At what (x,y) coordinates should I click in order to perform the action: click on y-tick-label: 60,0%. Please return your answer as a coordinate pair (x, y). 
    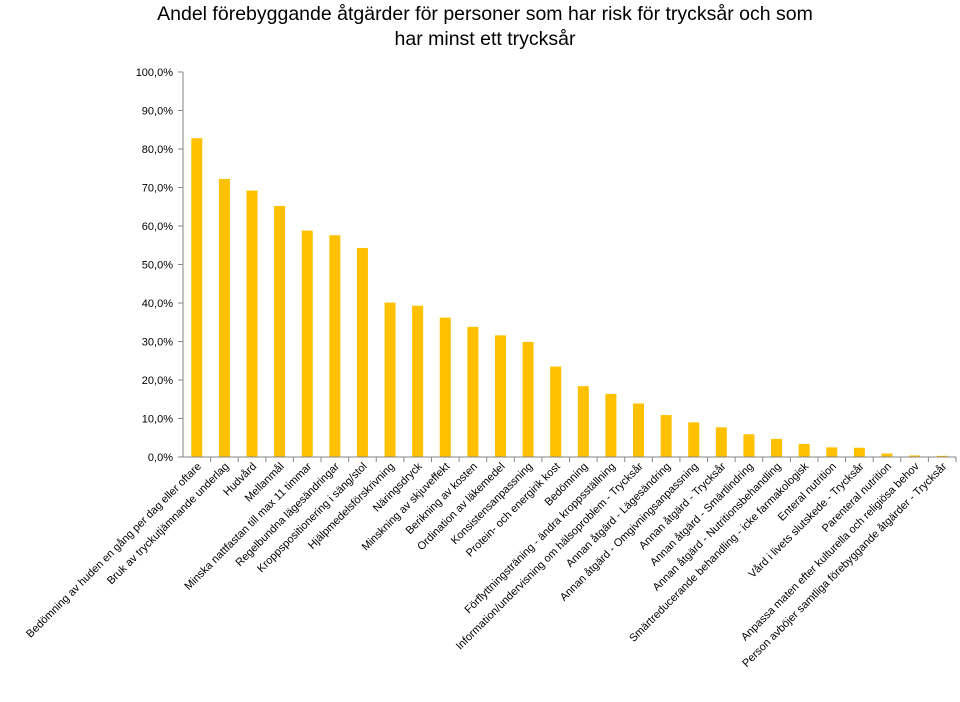
    Looking at the image, I should click on (157, 227).